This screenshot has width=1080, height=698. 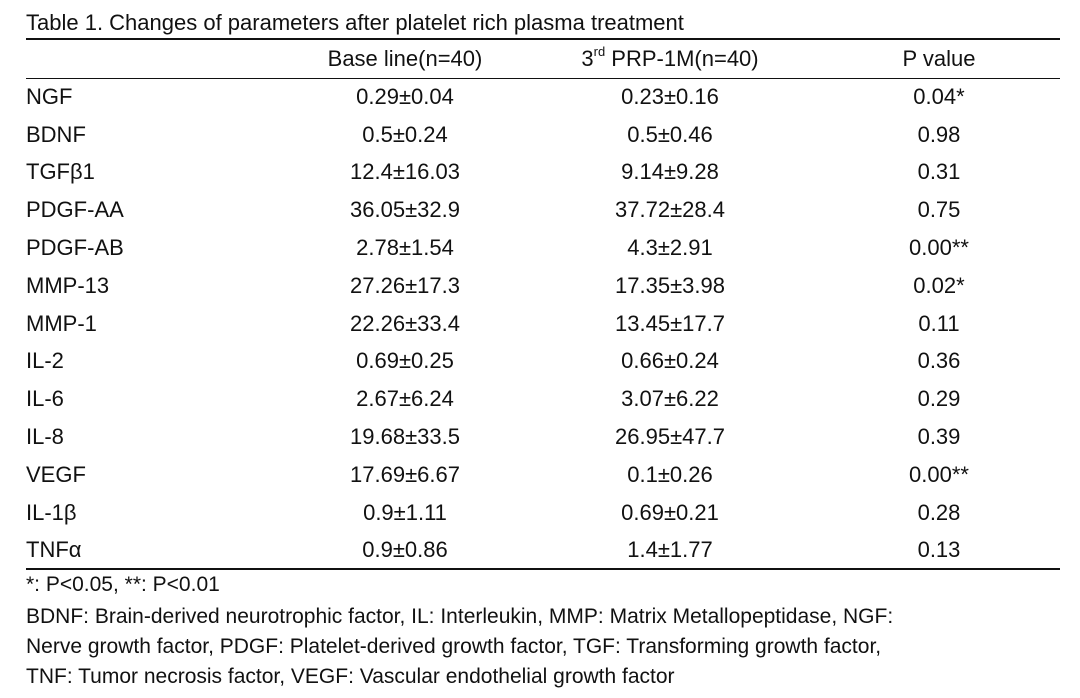 I want to click on row-parameter: TNFα, so click(x=157, y=551).